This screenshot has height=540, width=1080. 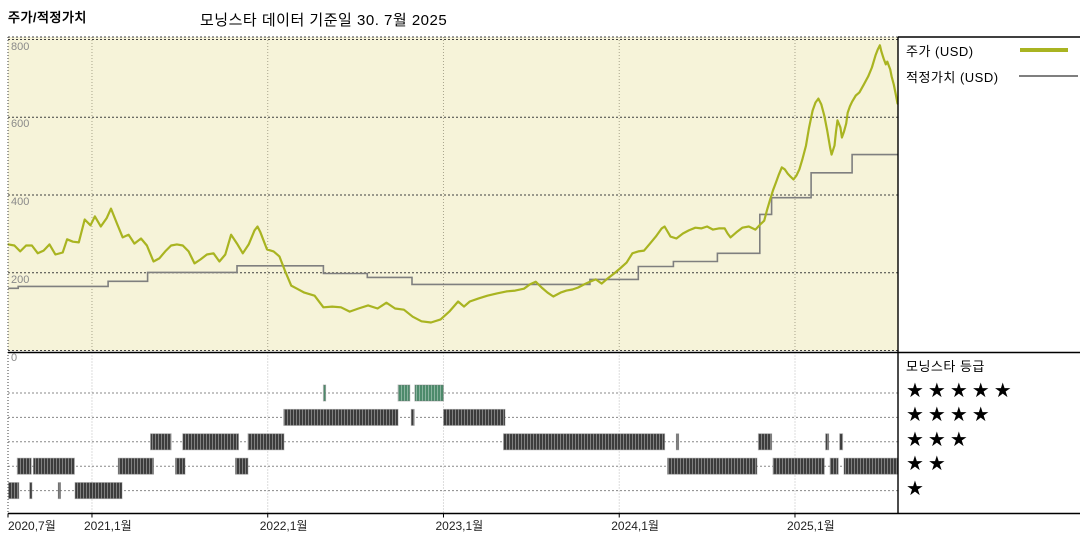 What do you see at coordinates (20, 124) in the screenshot?
I see `y-axis-tick-label: 600` at bounding box center [20, 124].